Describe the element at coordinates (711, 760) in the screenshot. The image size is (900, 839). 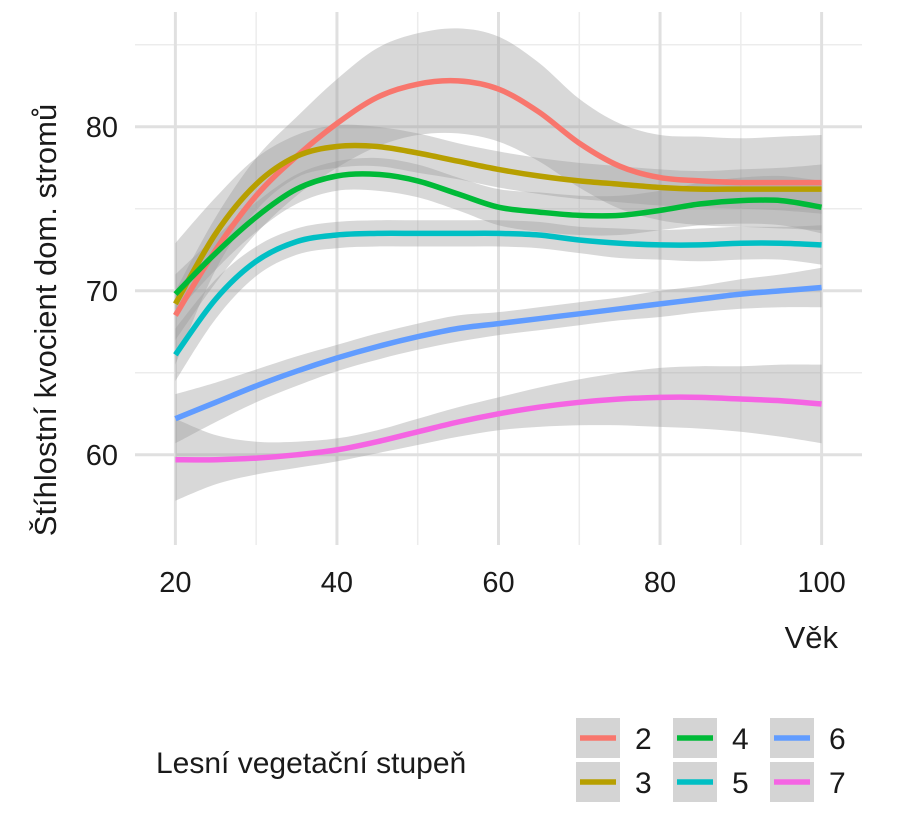
I see `legend-keys: 2 3 4 5 6 7` at that location.